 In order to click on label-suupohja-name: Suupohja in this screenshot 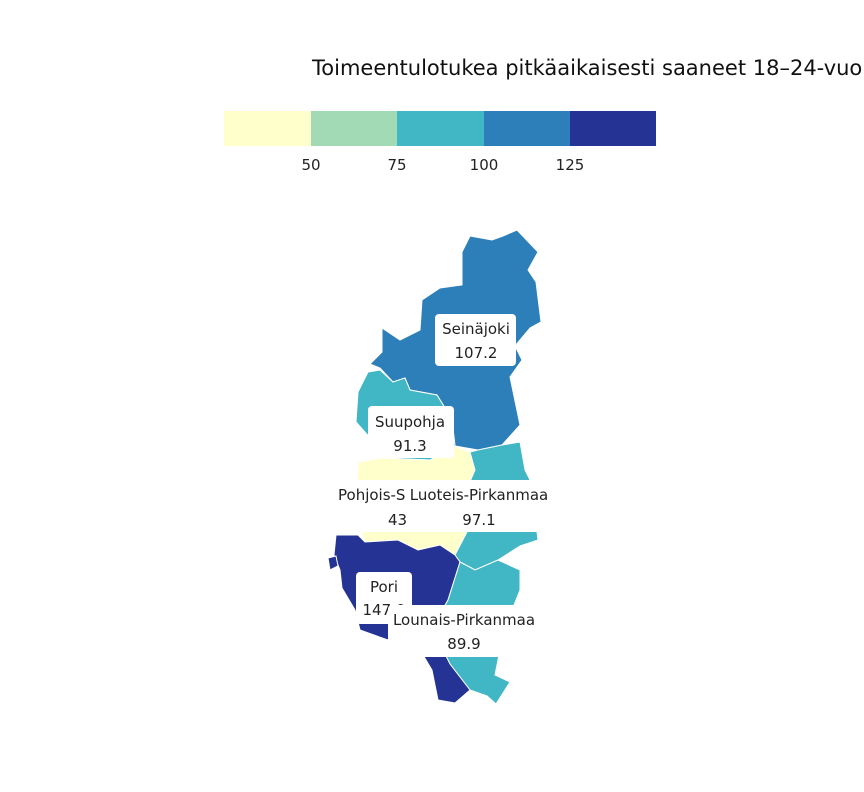, I will do `click(410, 422)`.